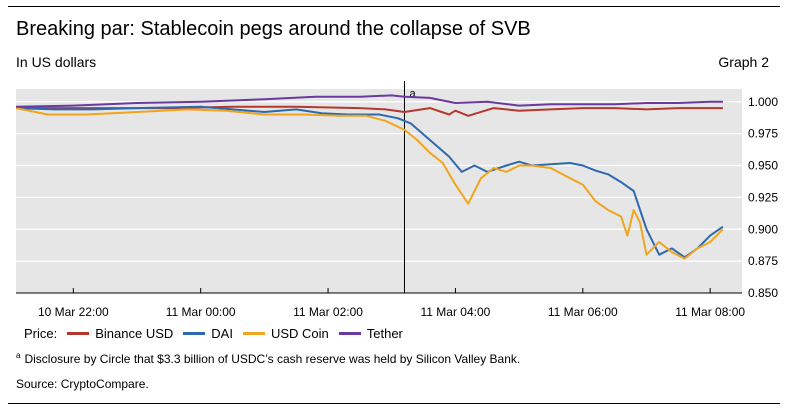  Describe the element at coordinates (583, 312) in the screenshot. I see `x-tick-label: 11 Mar 06:00` at that location.